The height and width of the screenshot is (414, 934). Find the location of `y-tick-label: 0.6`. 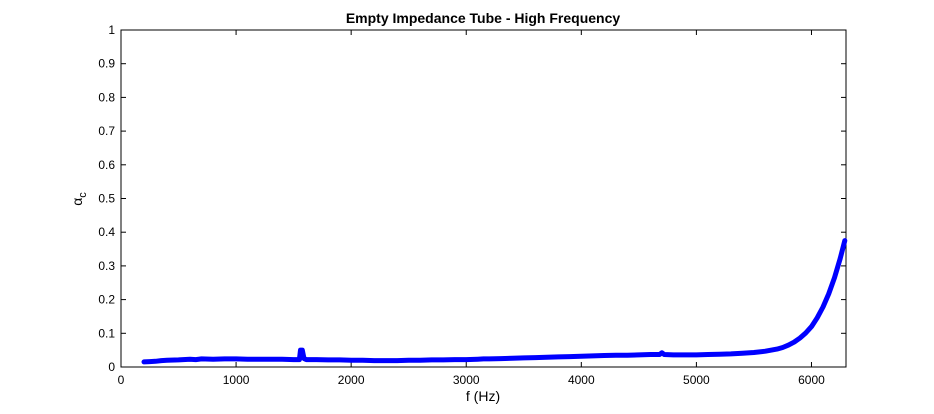

y-tick-label: 0.6 is located at coordinates (106, 165).